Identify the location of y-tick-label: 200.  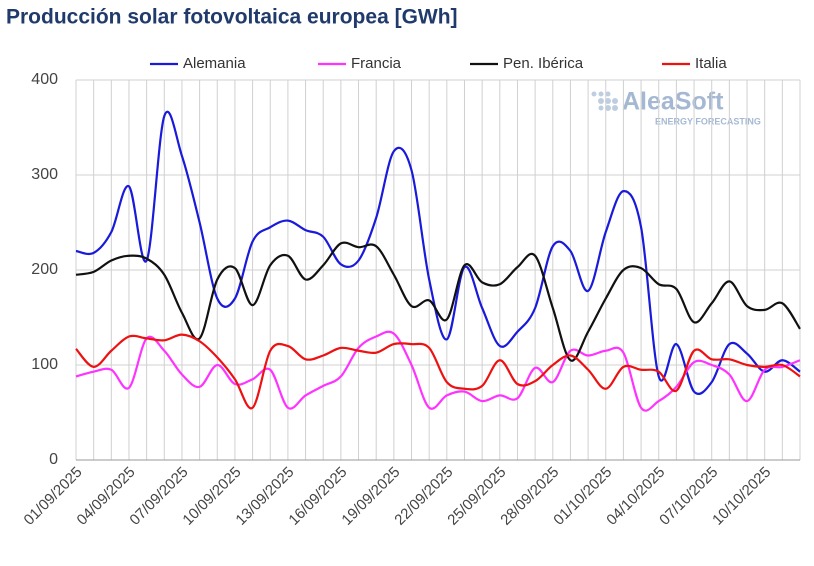
(44, 269).